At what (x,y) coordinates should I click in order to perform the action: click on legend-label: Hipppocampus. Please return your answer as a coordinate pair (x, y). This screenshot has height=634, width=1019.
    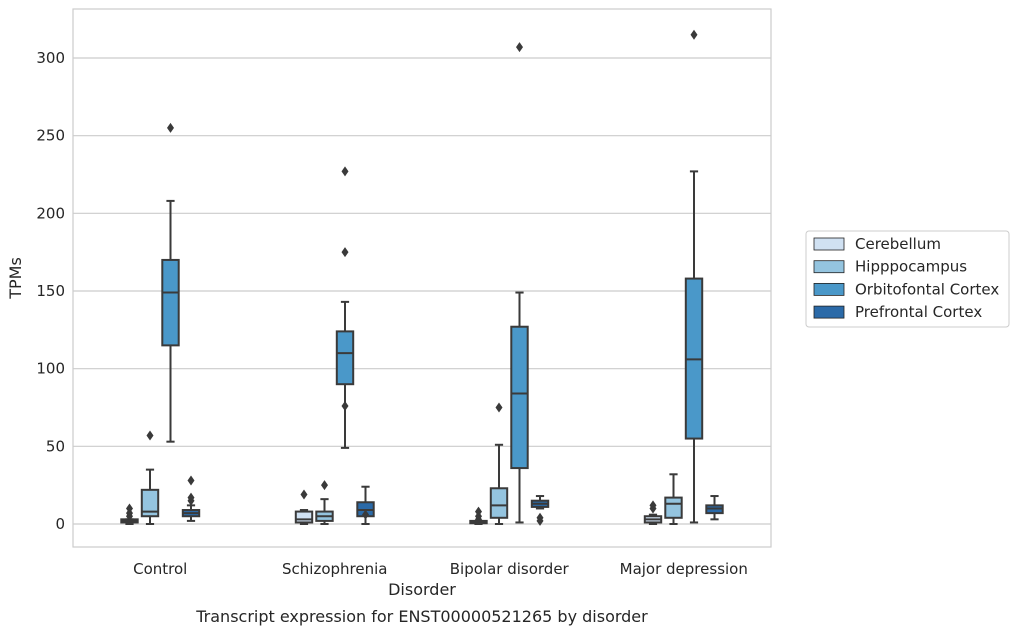
    Looking at the image, I should click on (911, 267).